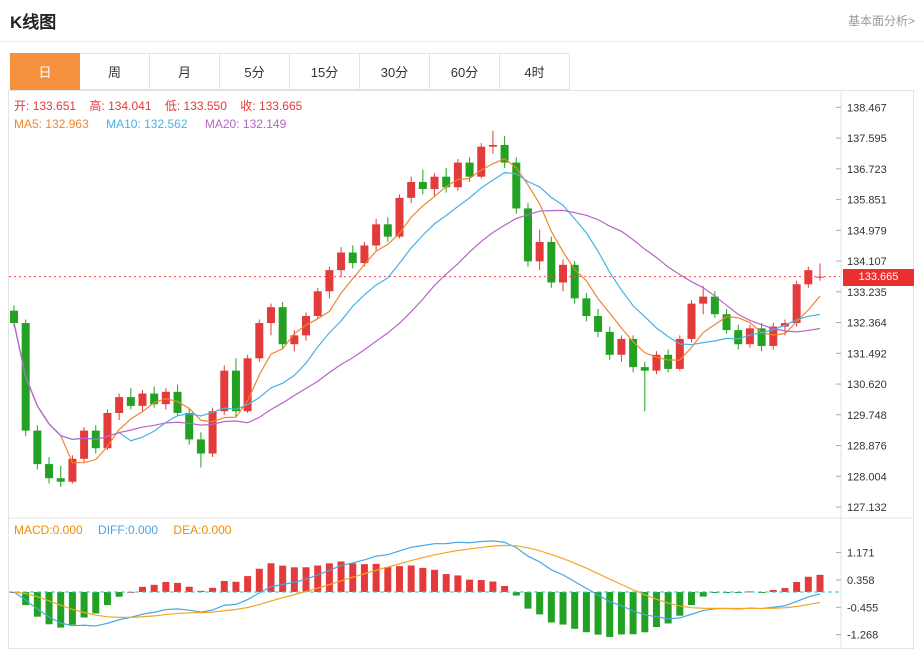 Image resolution: width=924 pixels, height=654 pixels. Describe the element at coordinates (280, 106) in the screenshot. I see `close-value: 133.665` at that location.